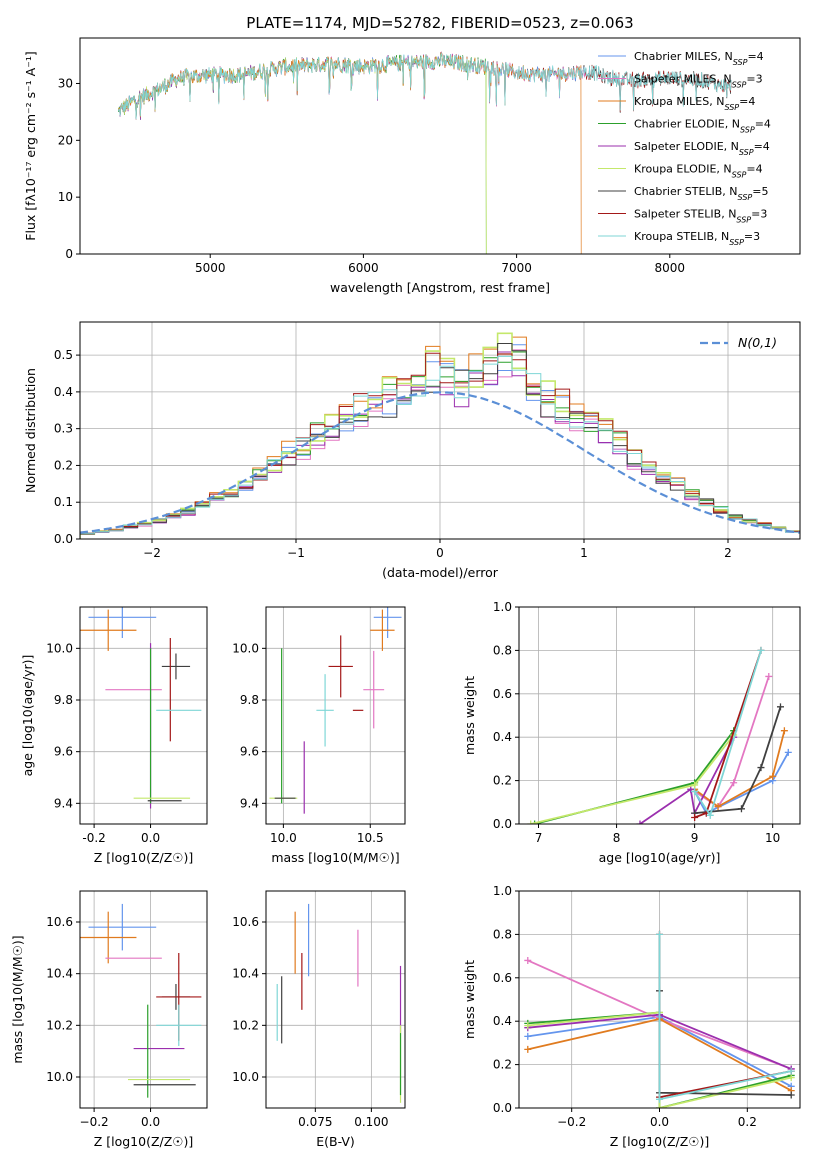 The height and width of the screenshot is (1170, 819). I want to click on mass_vs_ebv-ytick-label: 10.6, so click(245, 922).